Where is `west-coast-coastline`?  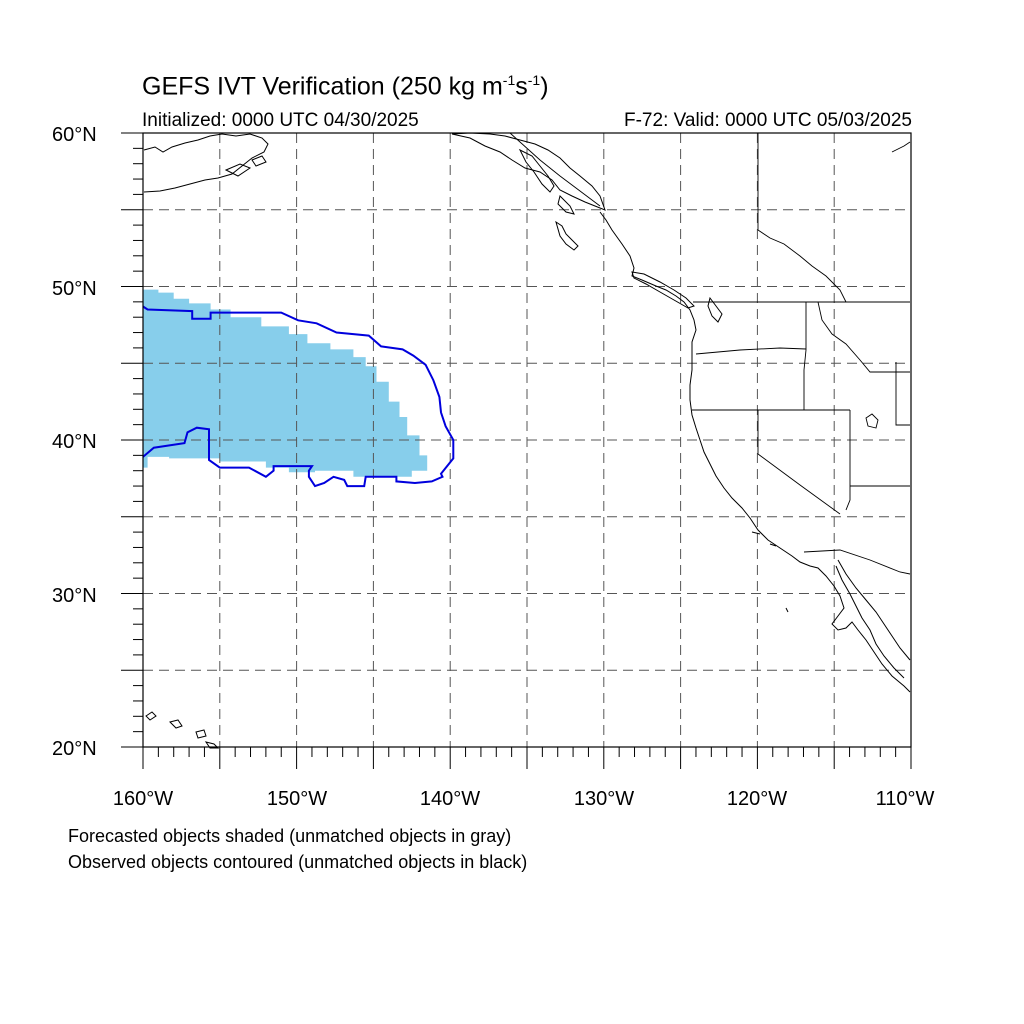
west-coast-coastline is located at coordinates (755, 452).